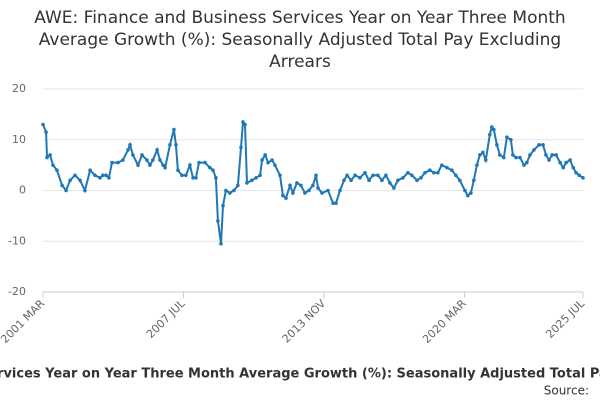 The height and width of the screenshot is (400, 600). What do you see at coordinates (566, 391) in the screenshot?
I see `source: Source:` at bounding box center [566, 391].